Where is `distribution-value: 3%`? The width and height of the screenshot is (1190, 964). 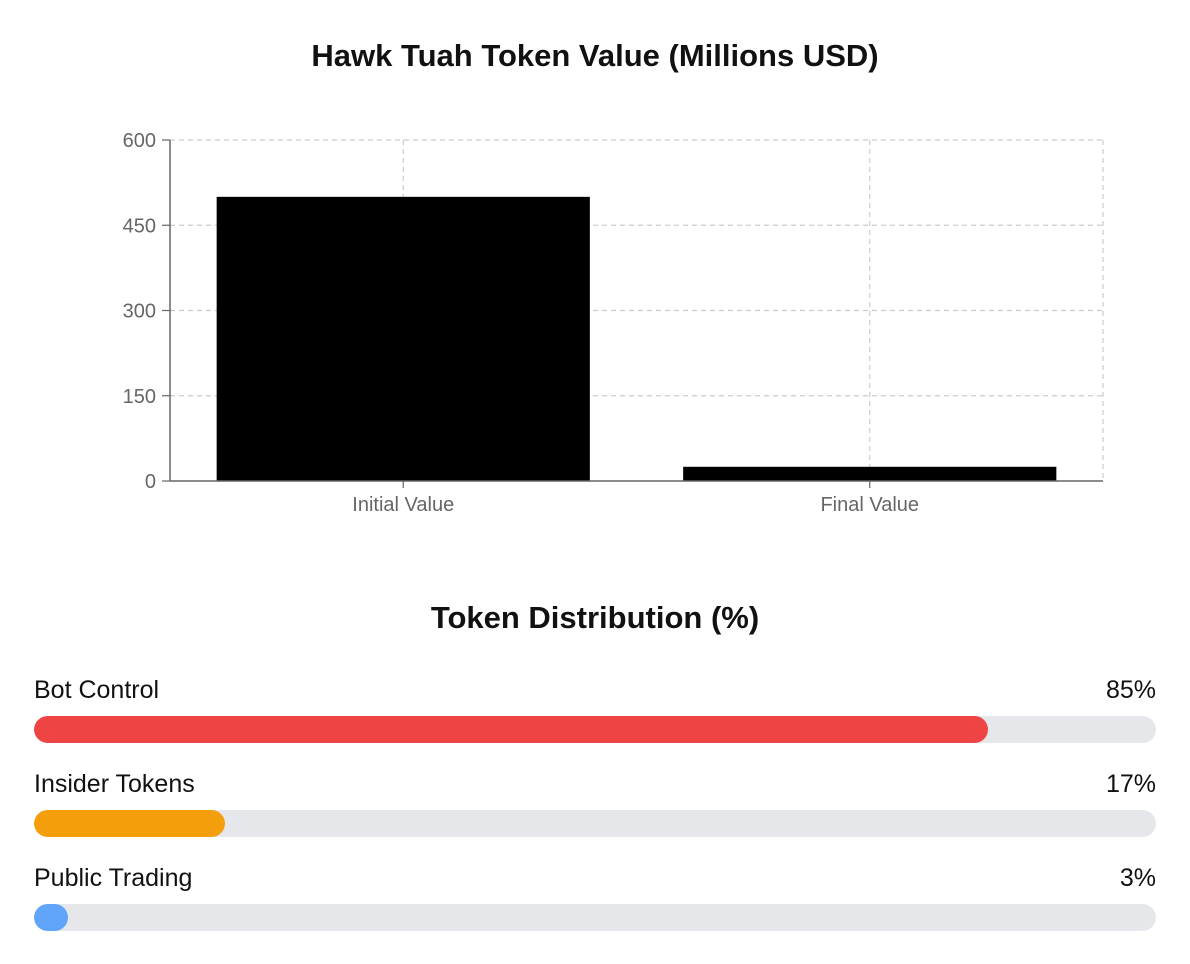 distribution-value: 3% is located at coordinates (1137, 877).